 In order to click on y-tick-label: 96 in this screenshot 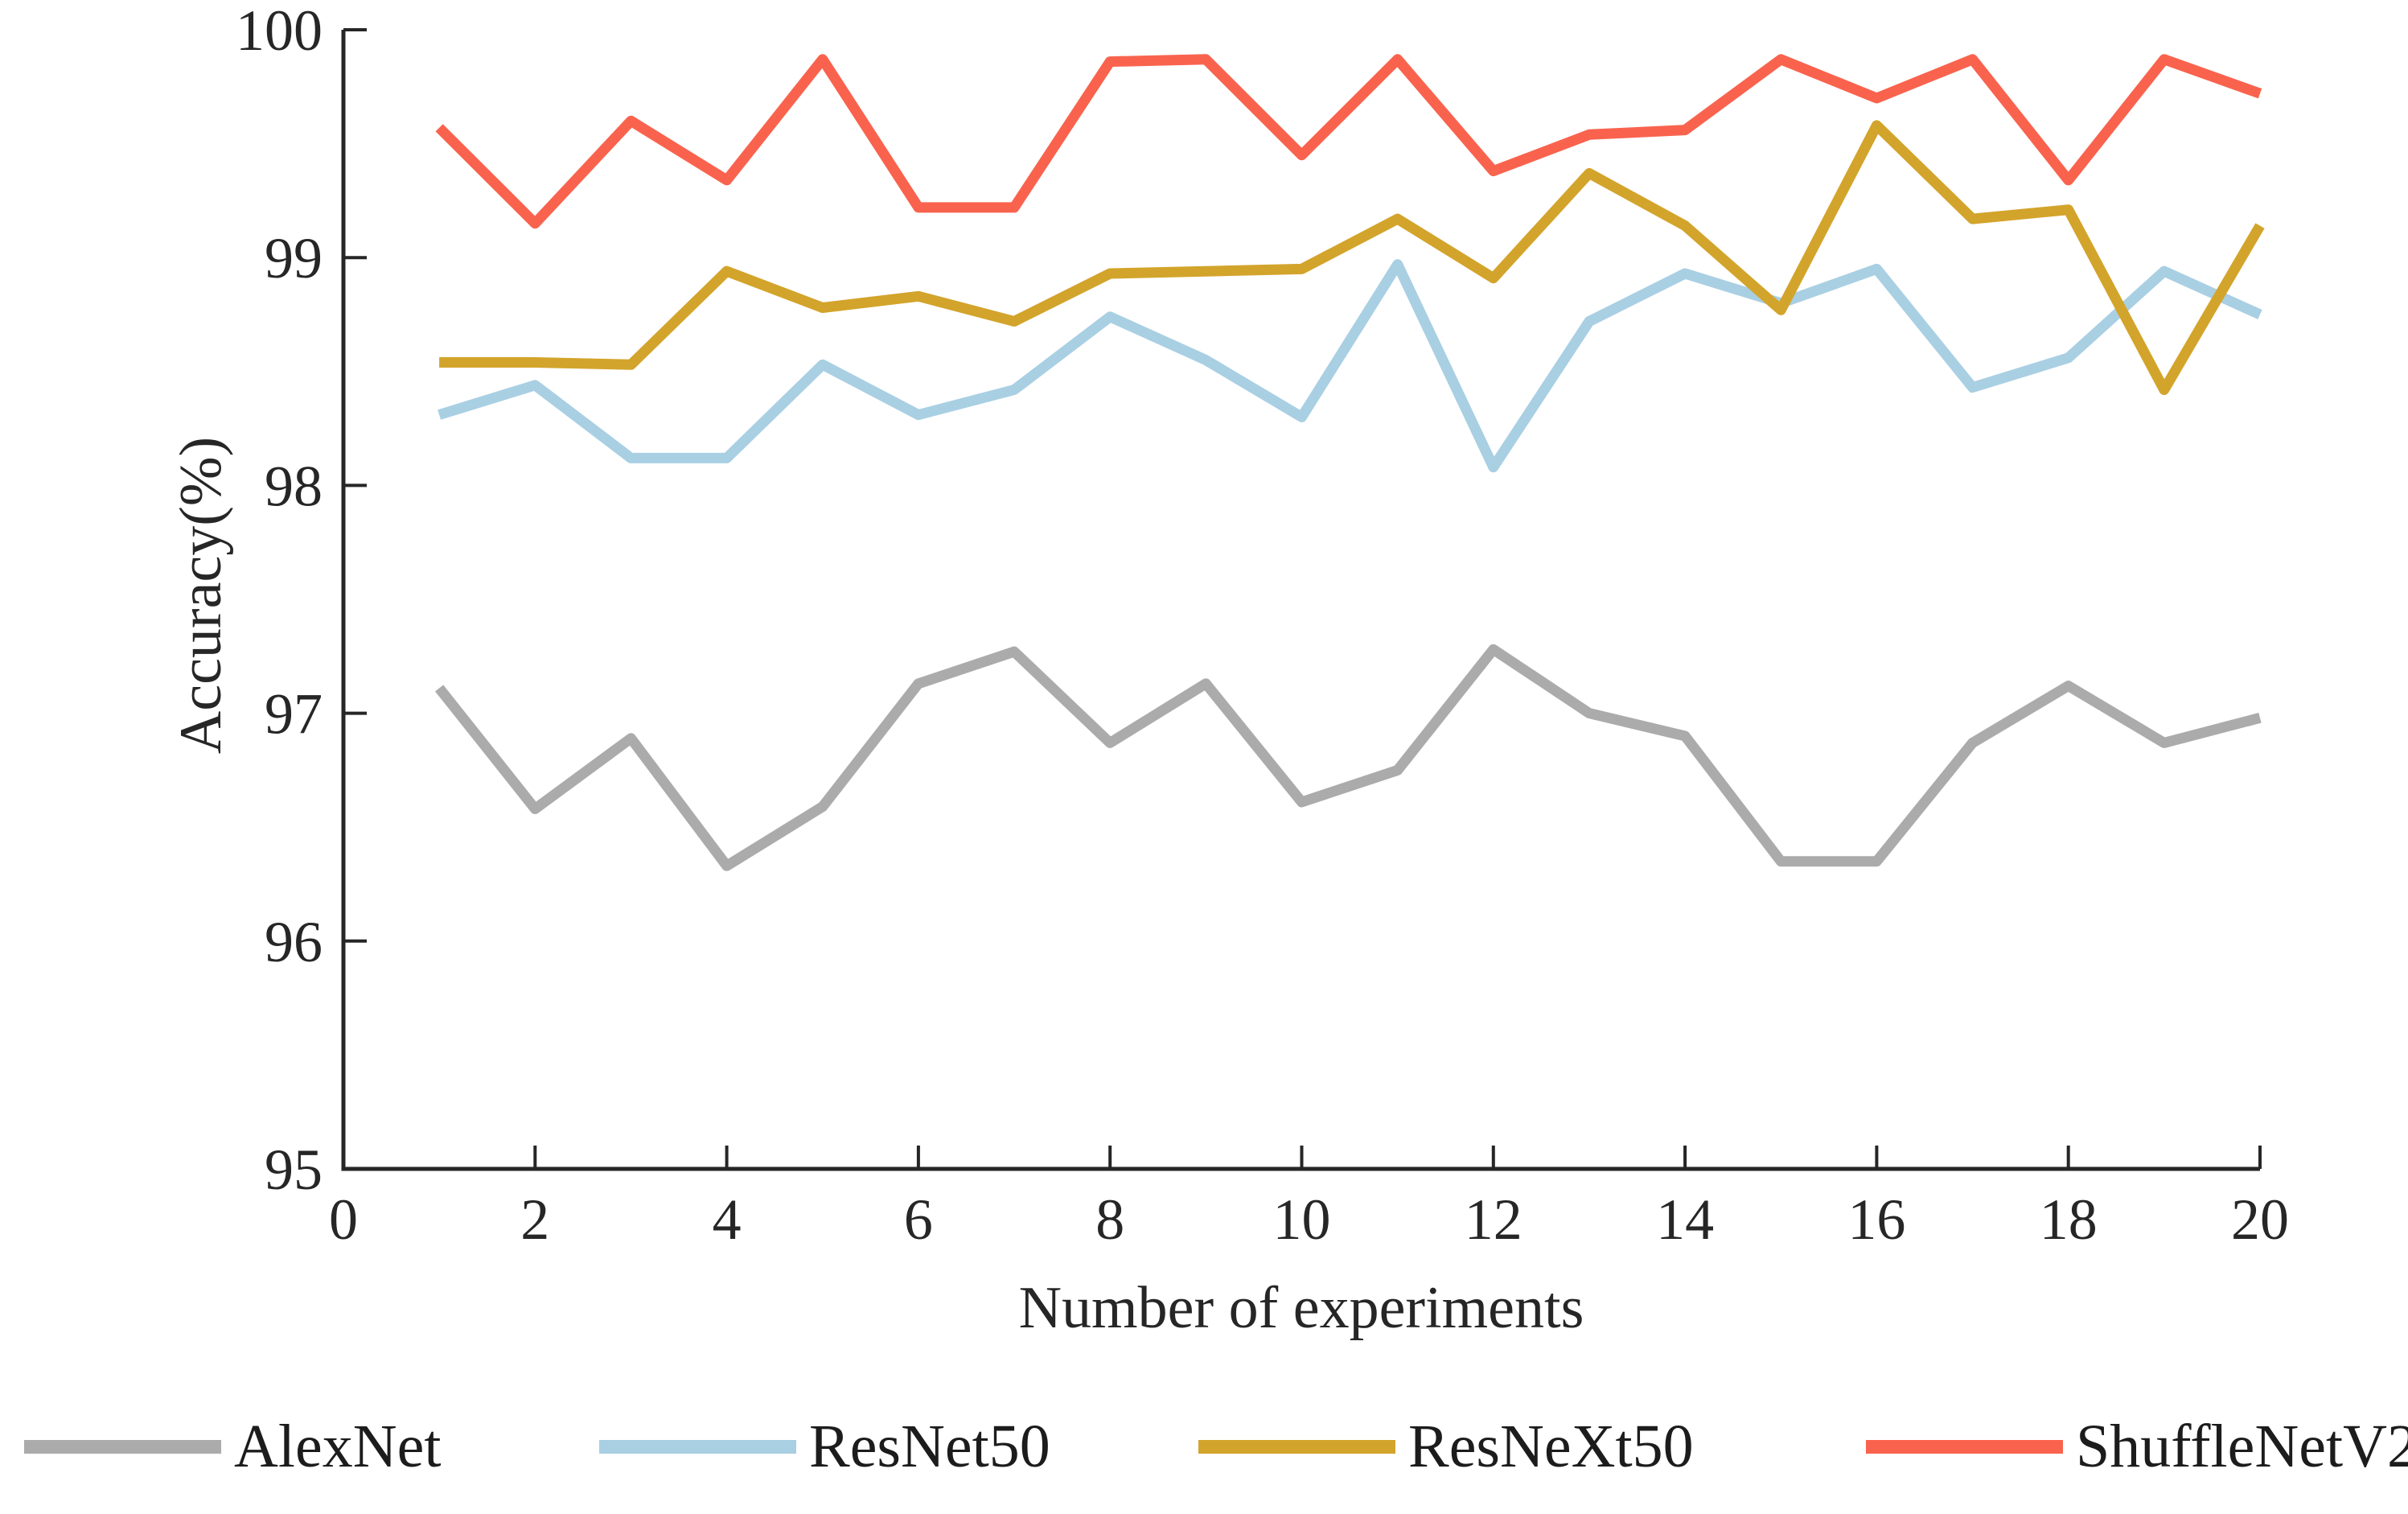, I will do `click(294, 942)`.